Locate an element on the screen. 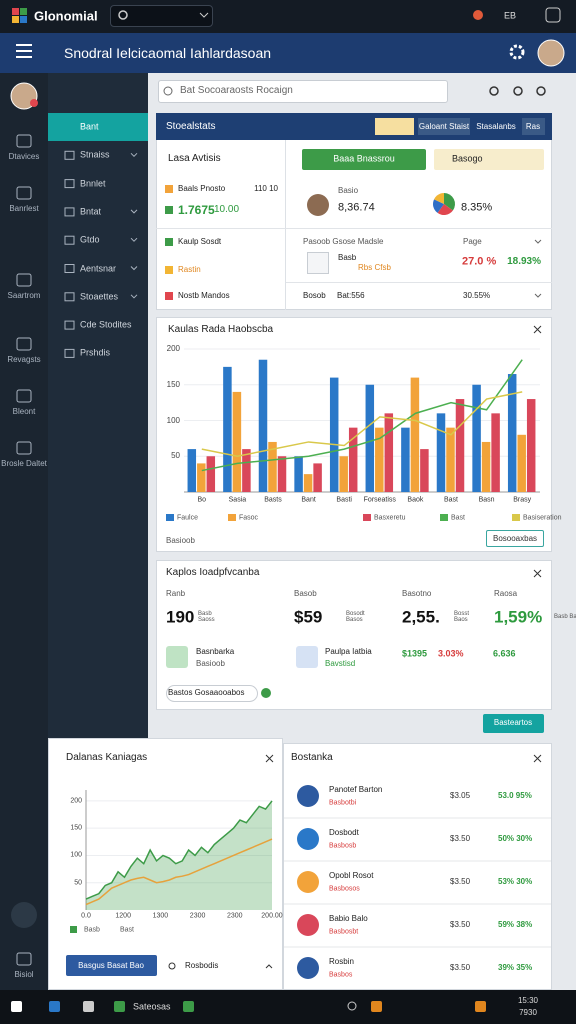  product-sub: Bavstisd is located at coordinates (340, 663).